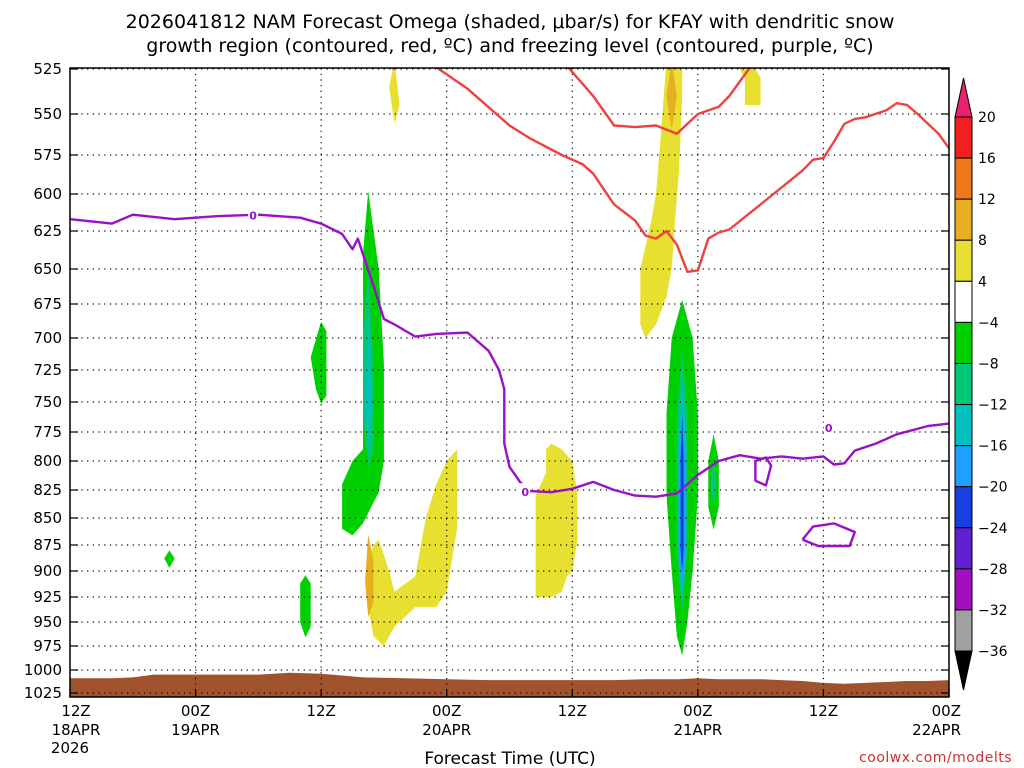 This screenshot has height=768, width=1024. I want to click on x-tick-time-24: 12Z, so click(320, 711).